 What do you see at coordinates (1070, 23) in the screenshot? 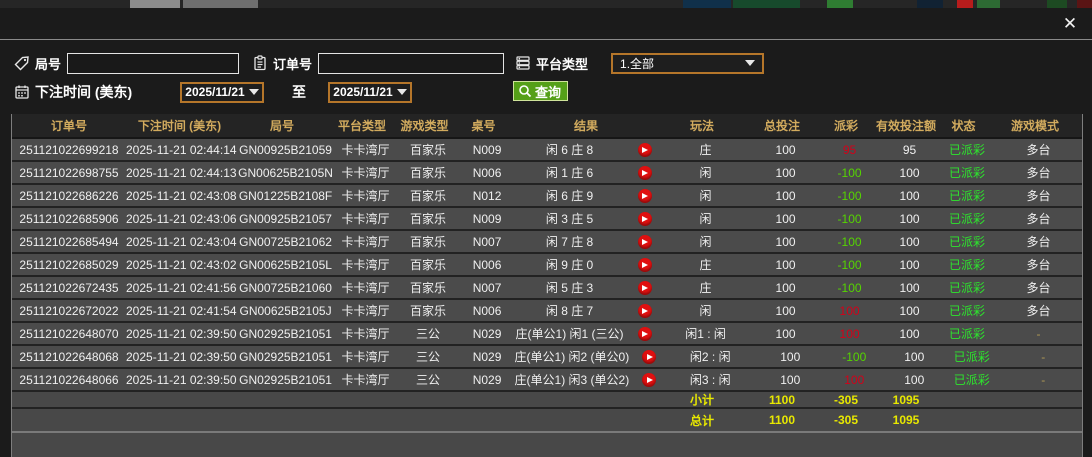
I see `close-icon: ✕` at bounding box center [1070, 23].